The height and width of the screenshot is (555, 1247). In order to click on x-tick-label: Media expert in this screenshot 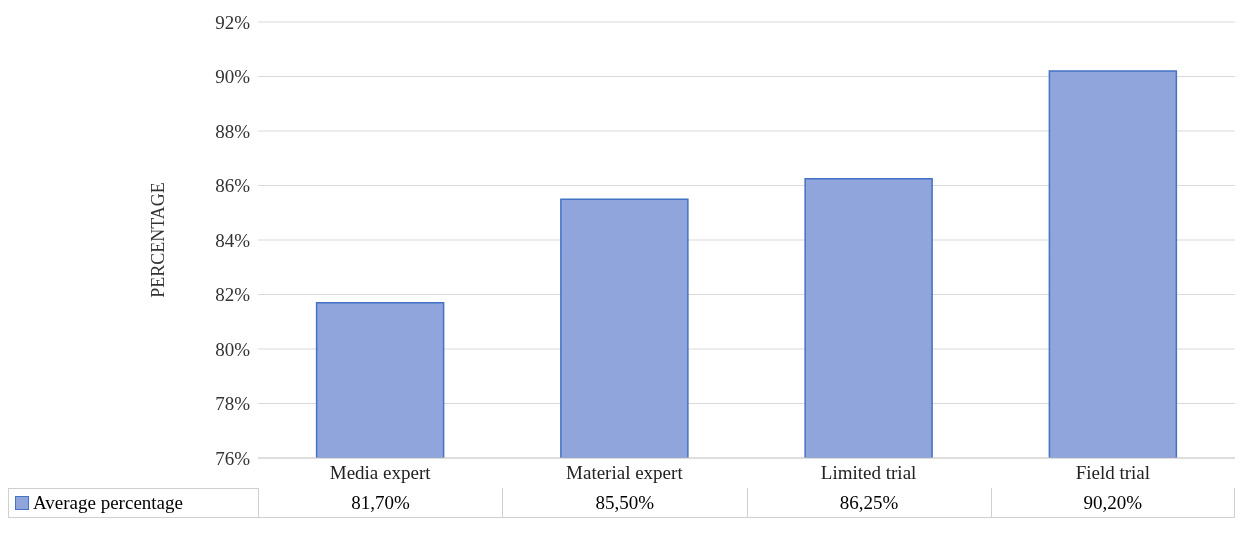, I will do `click(380, 473)`.